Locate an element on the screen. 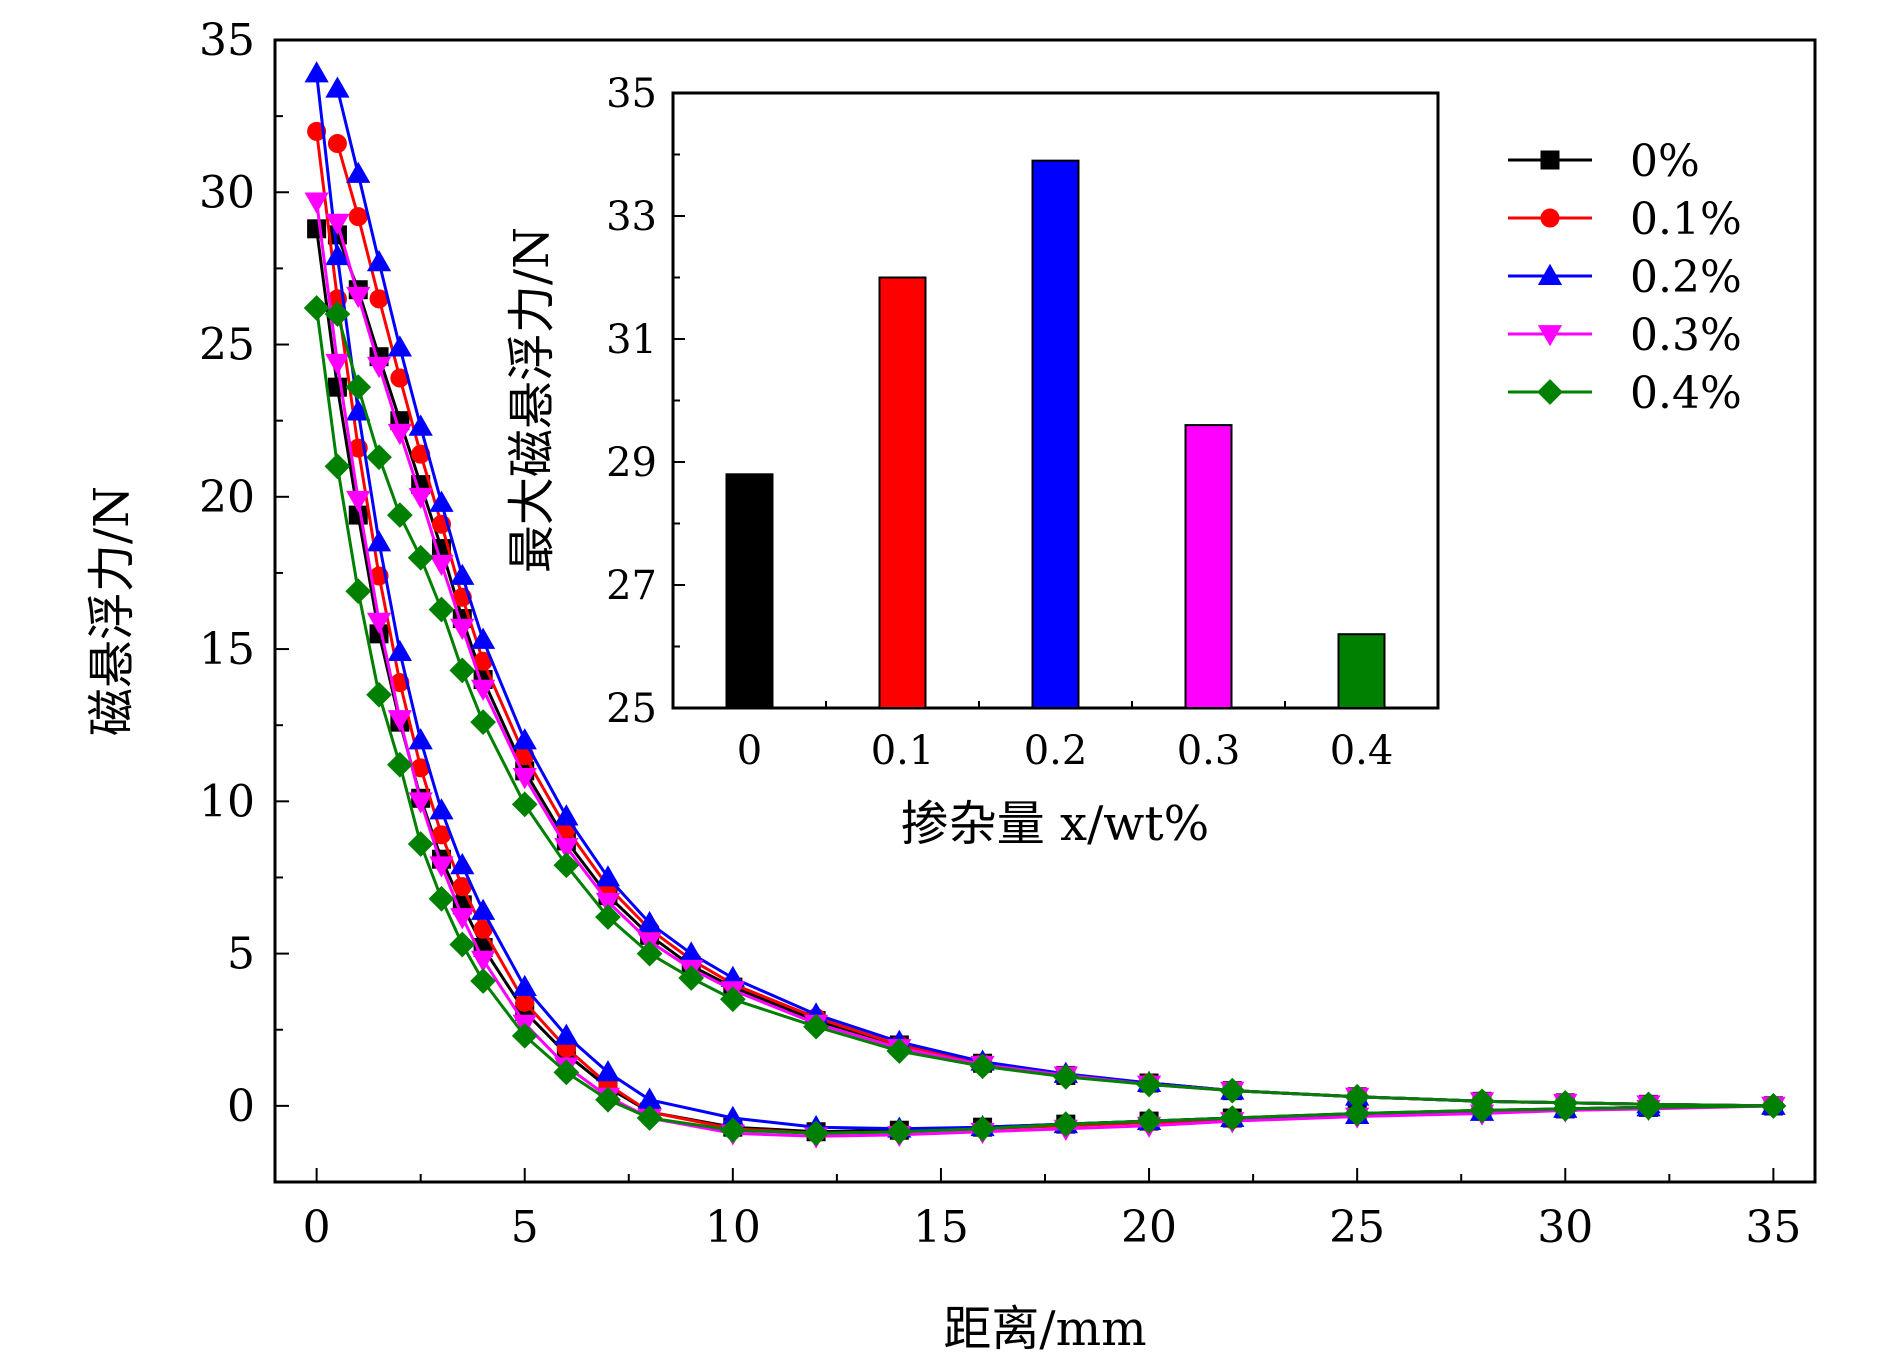  legend: 0% 0.1% 0.2% 0.3% 0.4% is located at coordinates (1625, 277).